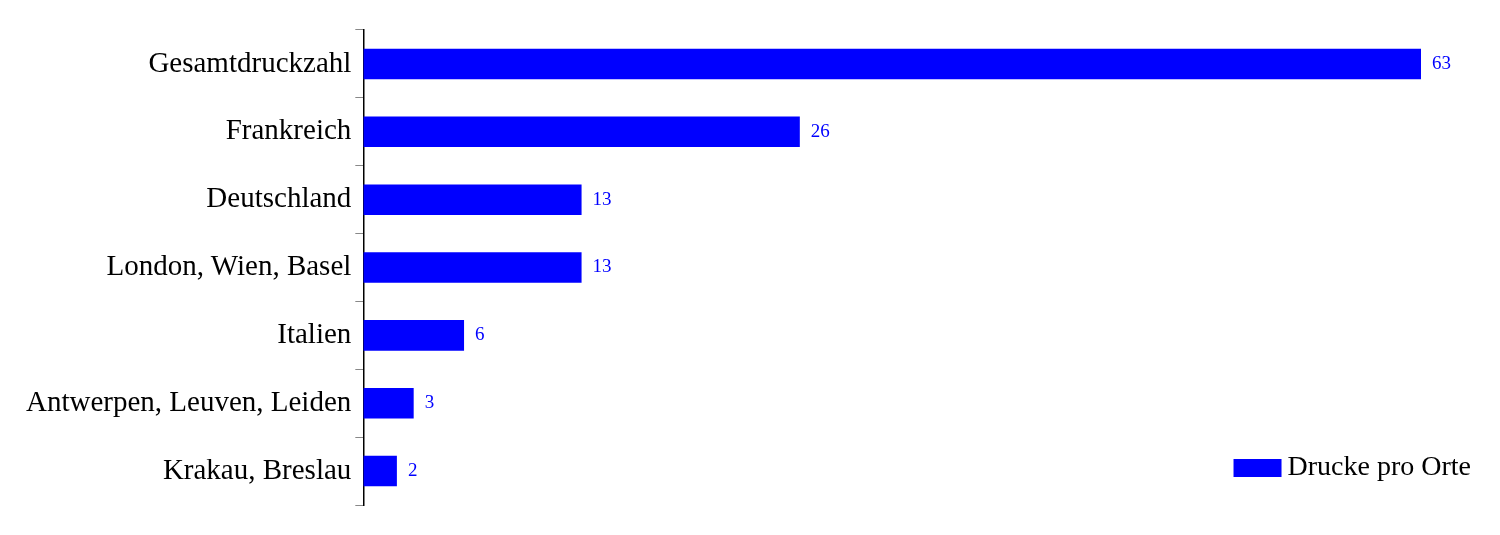  What do you see at coordinates (250, 61) in the screenshot?
I see `y-tick-label: Gesamtdruckzahl` at bounding box center [250, 61].